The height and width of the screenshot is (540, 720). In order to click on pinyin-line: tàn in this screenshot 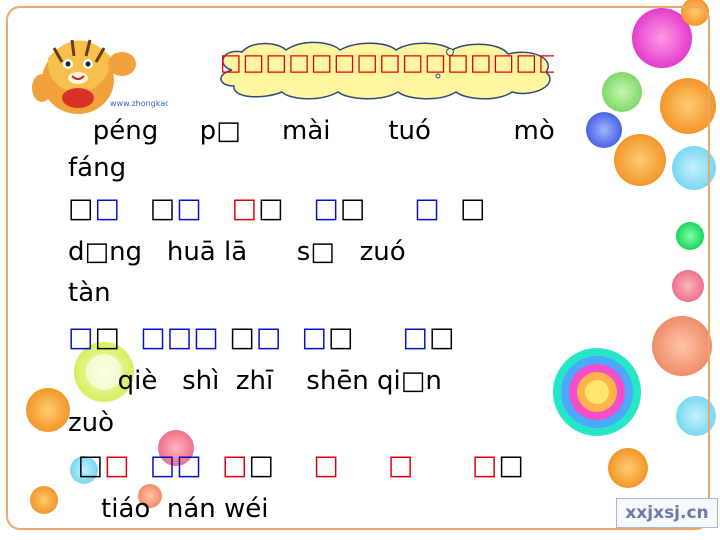, I will do `click(89, 293)`.